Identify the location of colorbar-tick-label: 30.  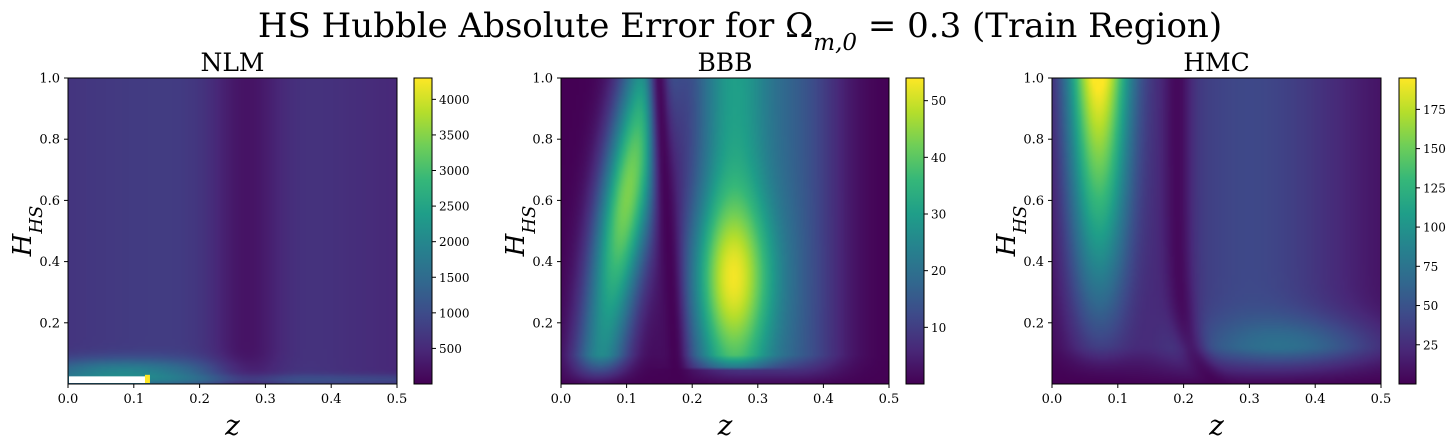
(938, 215).